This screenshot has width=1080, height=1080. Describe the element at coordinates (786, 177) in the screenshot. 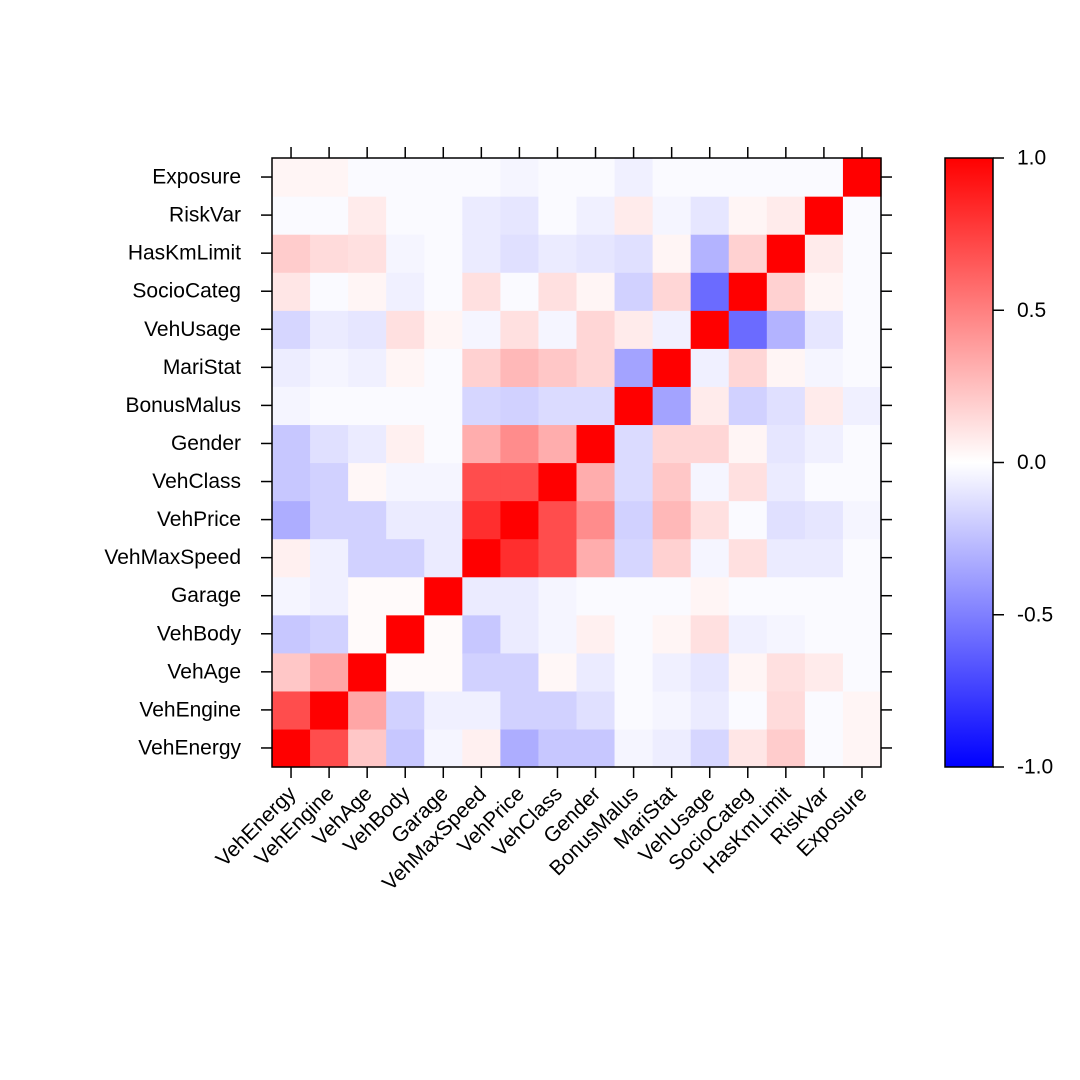

I see `heatmap-cell-haskmlimit-exposure` at that location.